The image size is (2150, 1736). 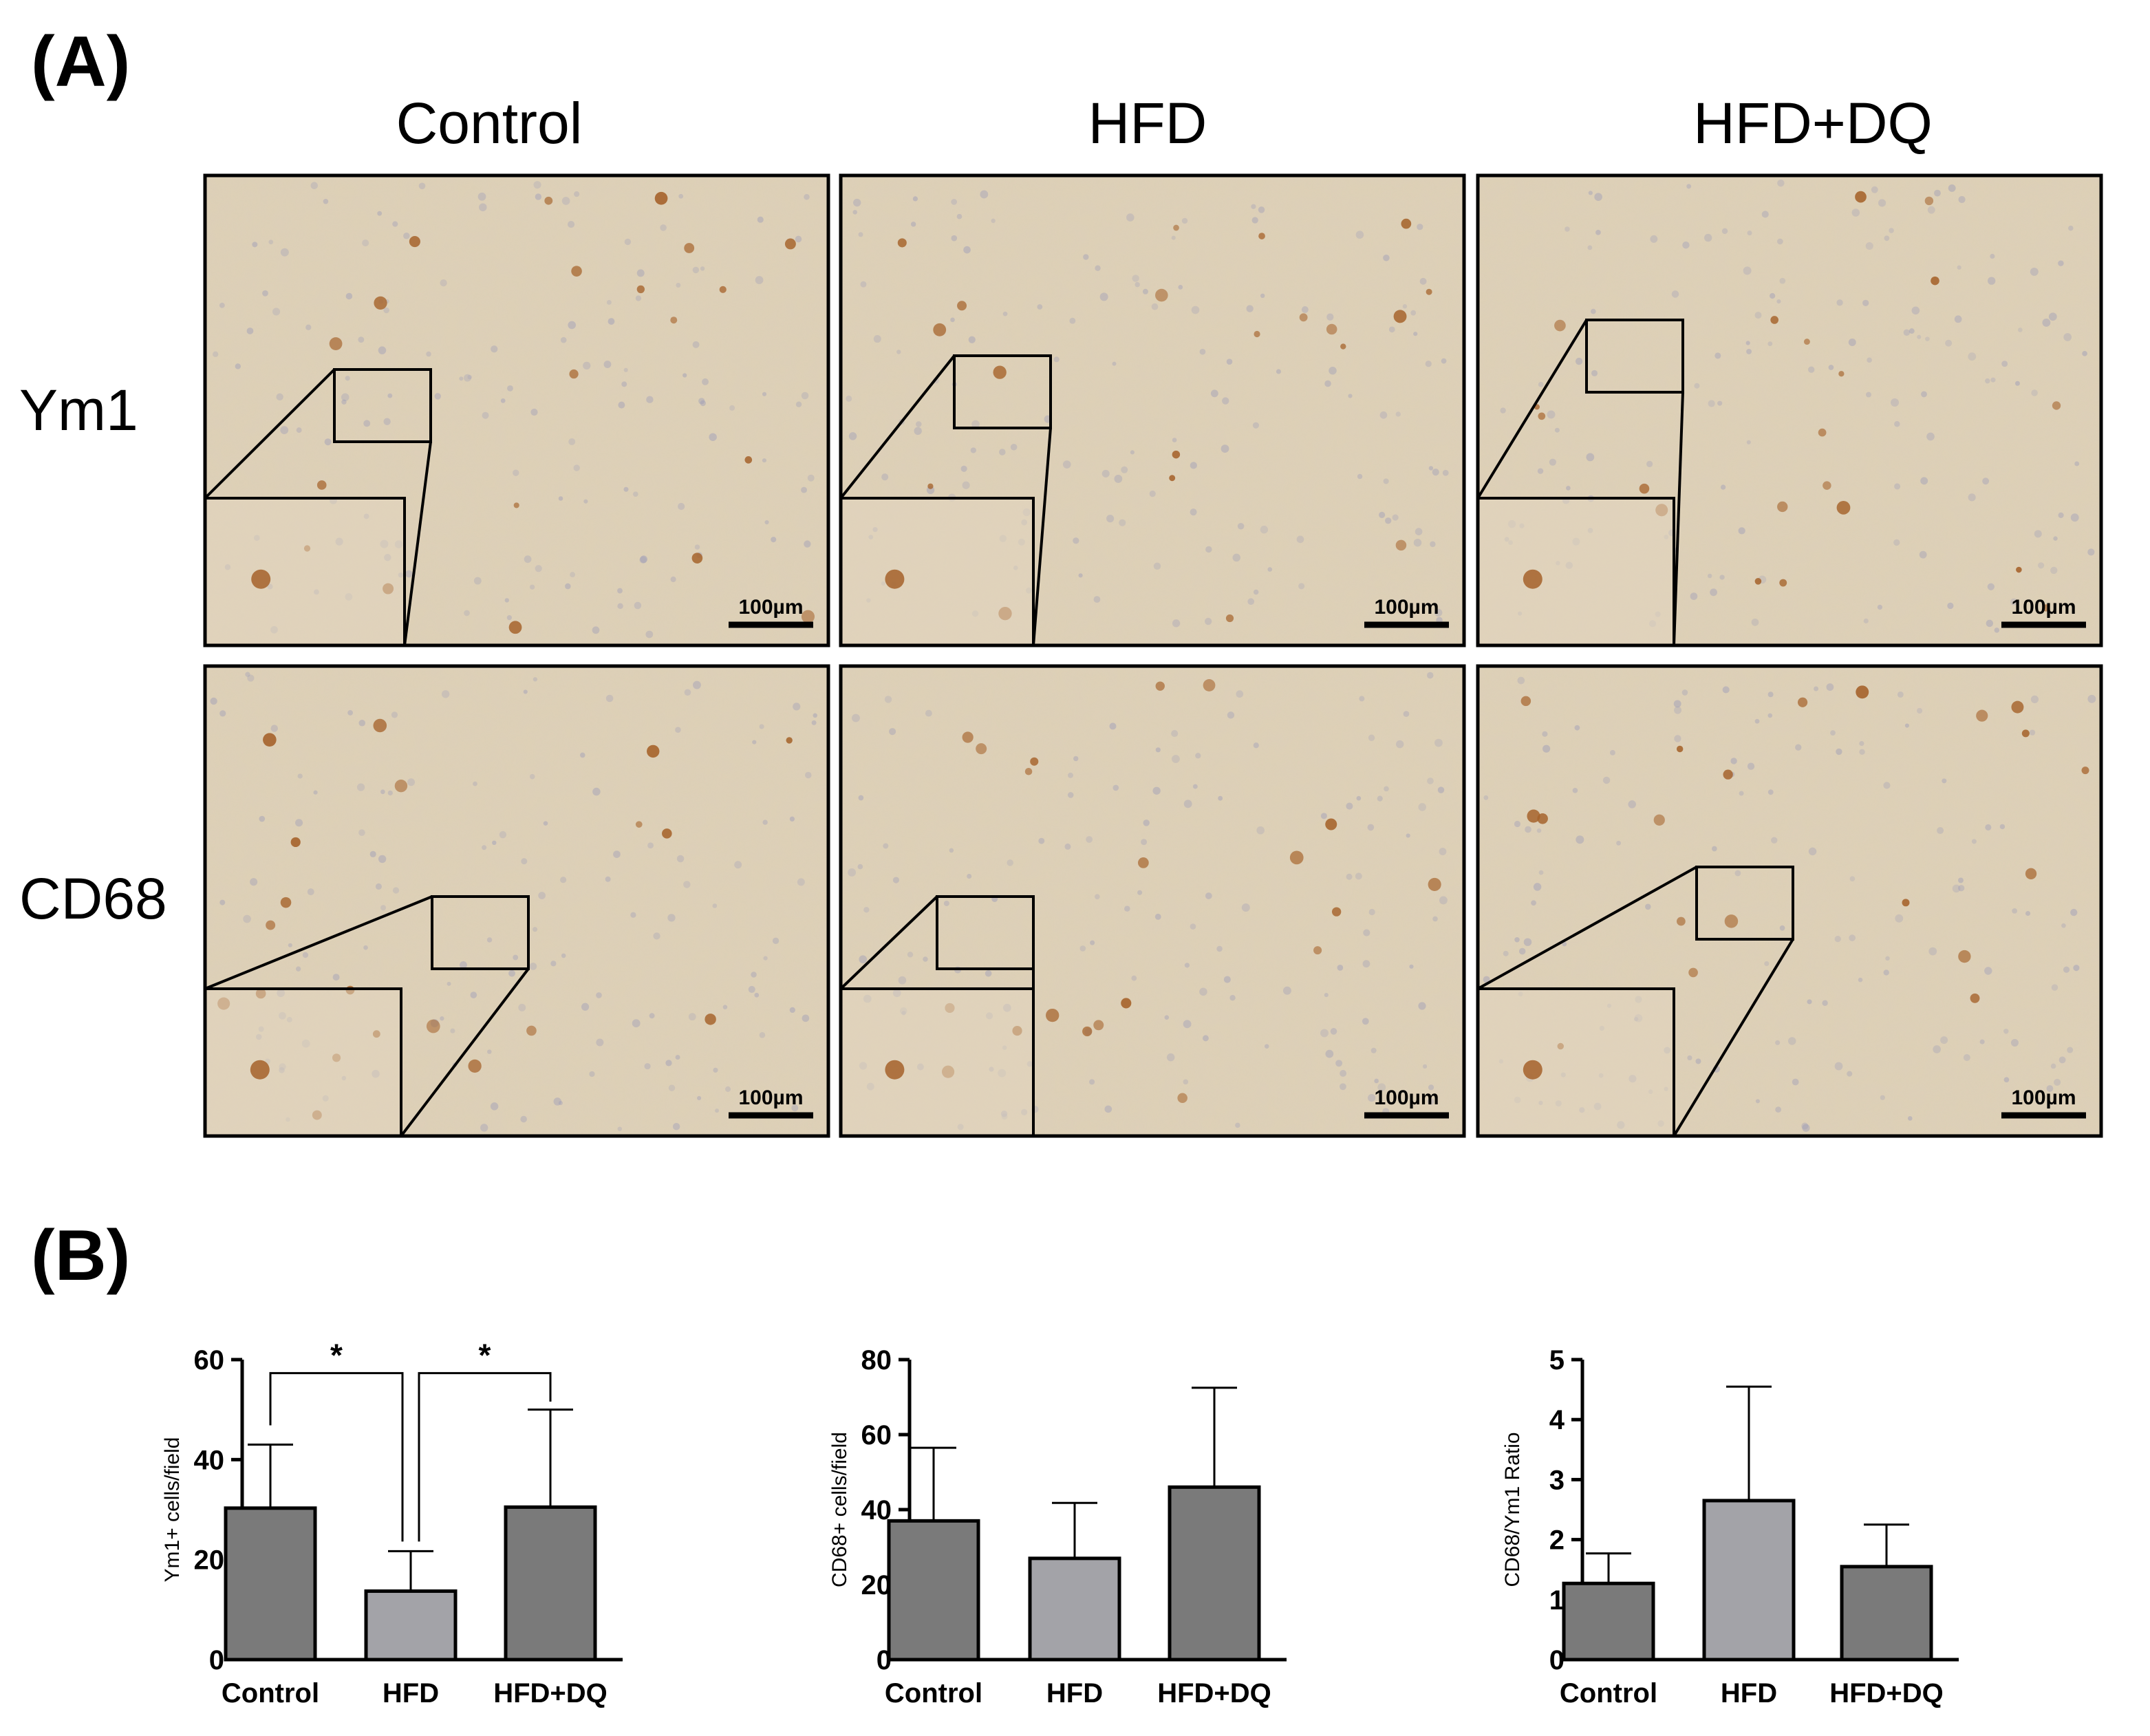 I want to click on micrograph-cd68-control: 100µm, so click(x=516, y=901).